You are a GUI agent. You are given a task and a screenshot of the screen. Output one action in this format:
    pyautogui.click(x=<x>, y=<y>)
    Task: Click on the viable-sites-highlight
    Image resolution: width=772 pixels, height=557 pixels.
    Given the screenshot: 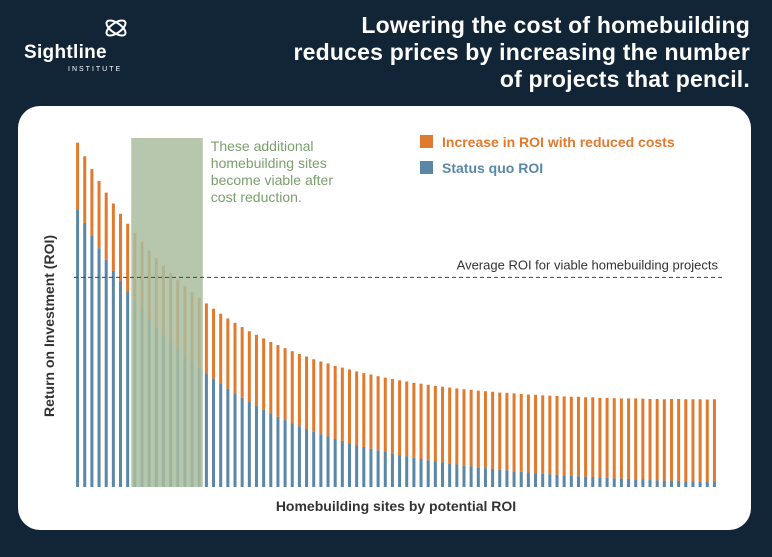 What is the action you would take?
    pyautogui.click(x=167, y=312)
    